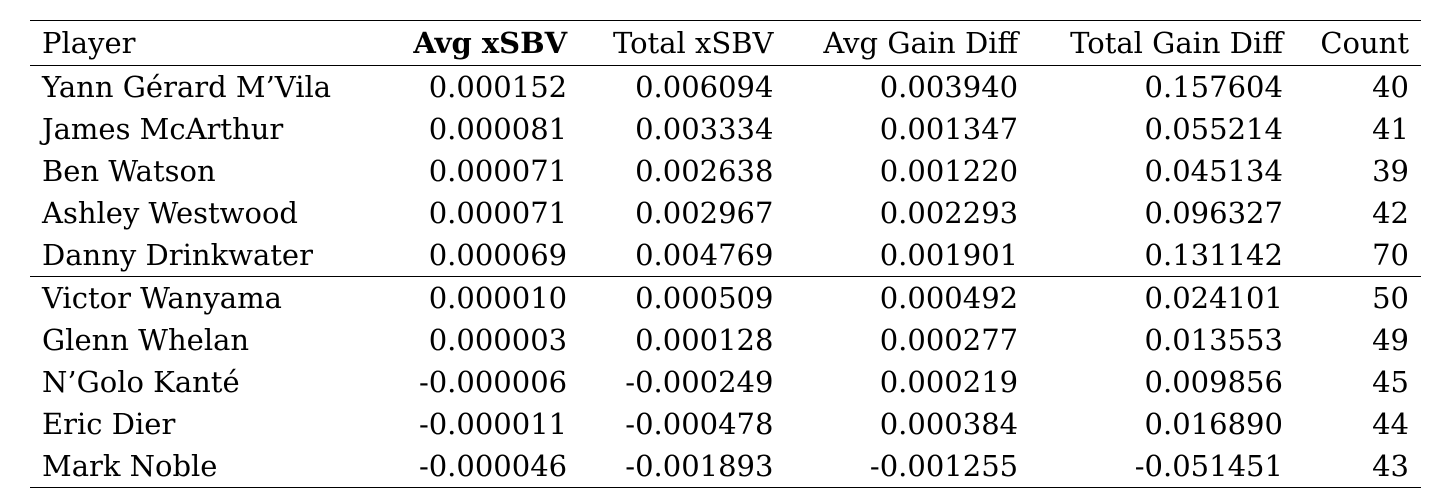 This screenshot has width=1452, height=498. Describe the element at coordinates (1213, 212) in the screenshot. I see `cell-total-gain-diff: 0.096327` at that location.